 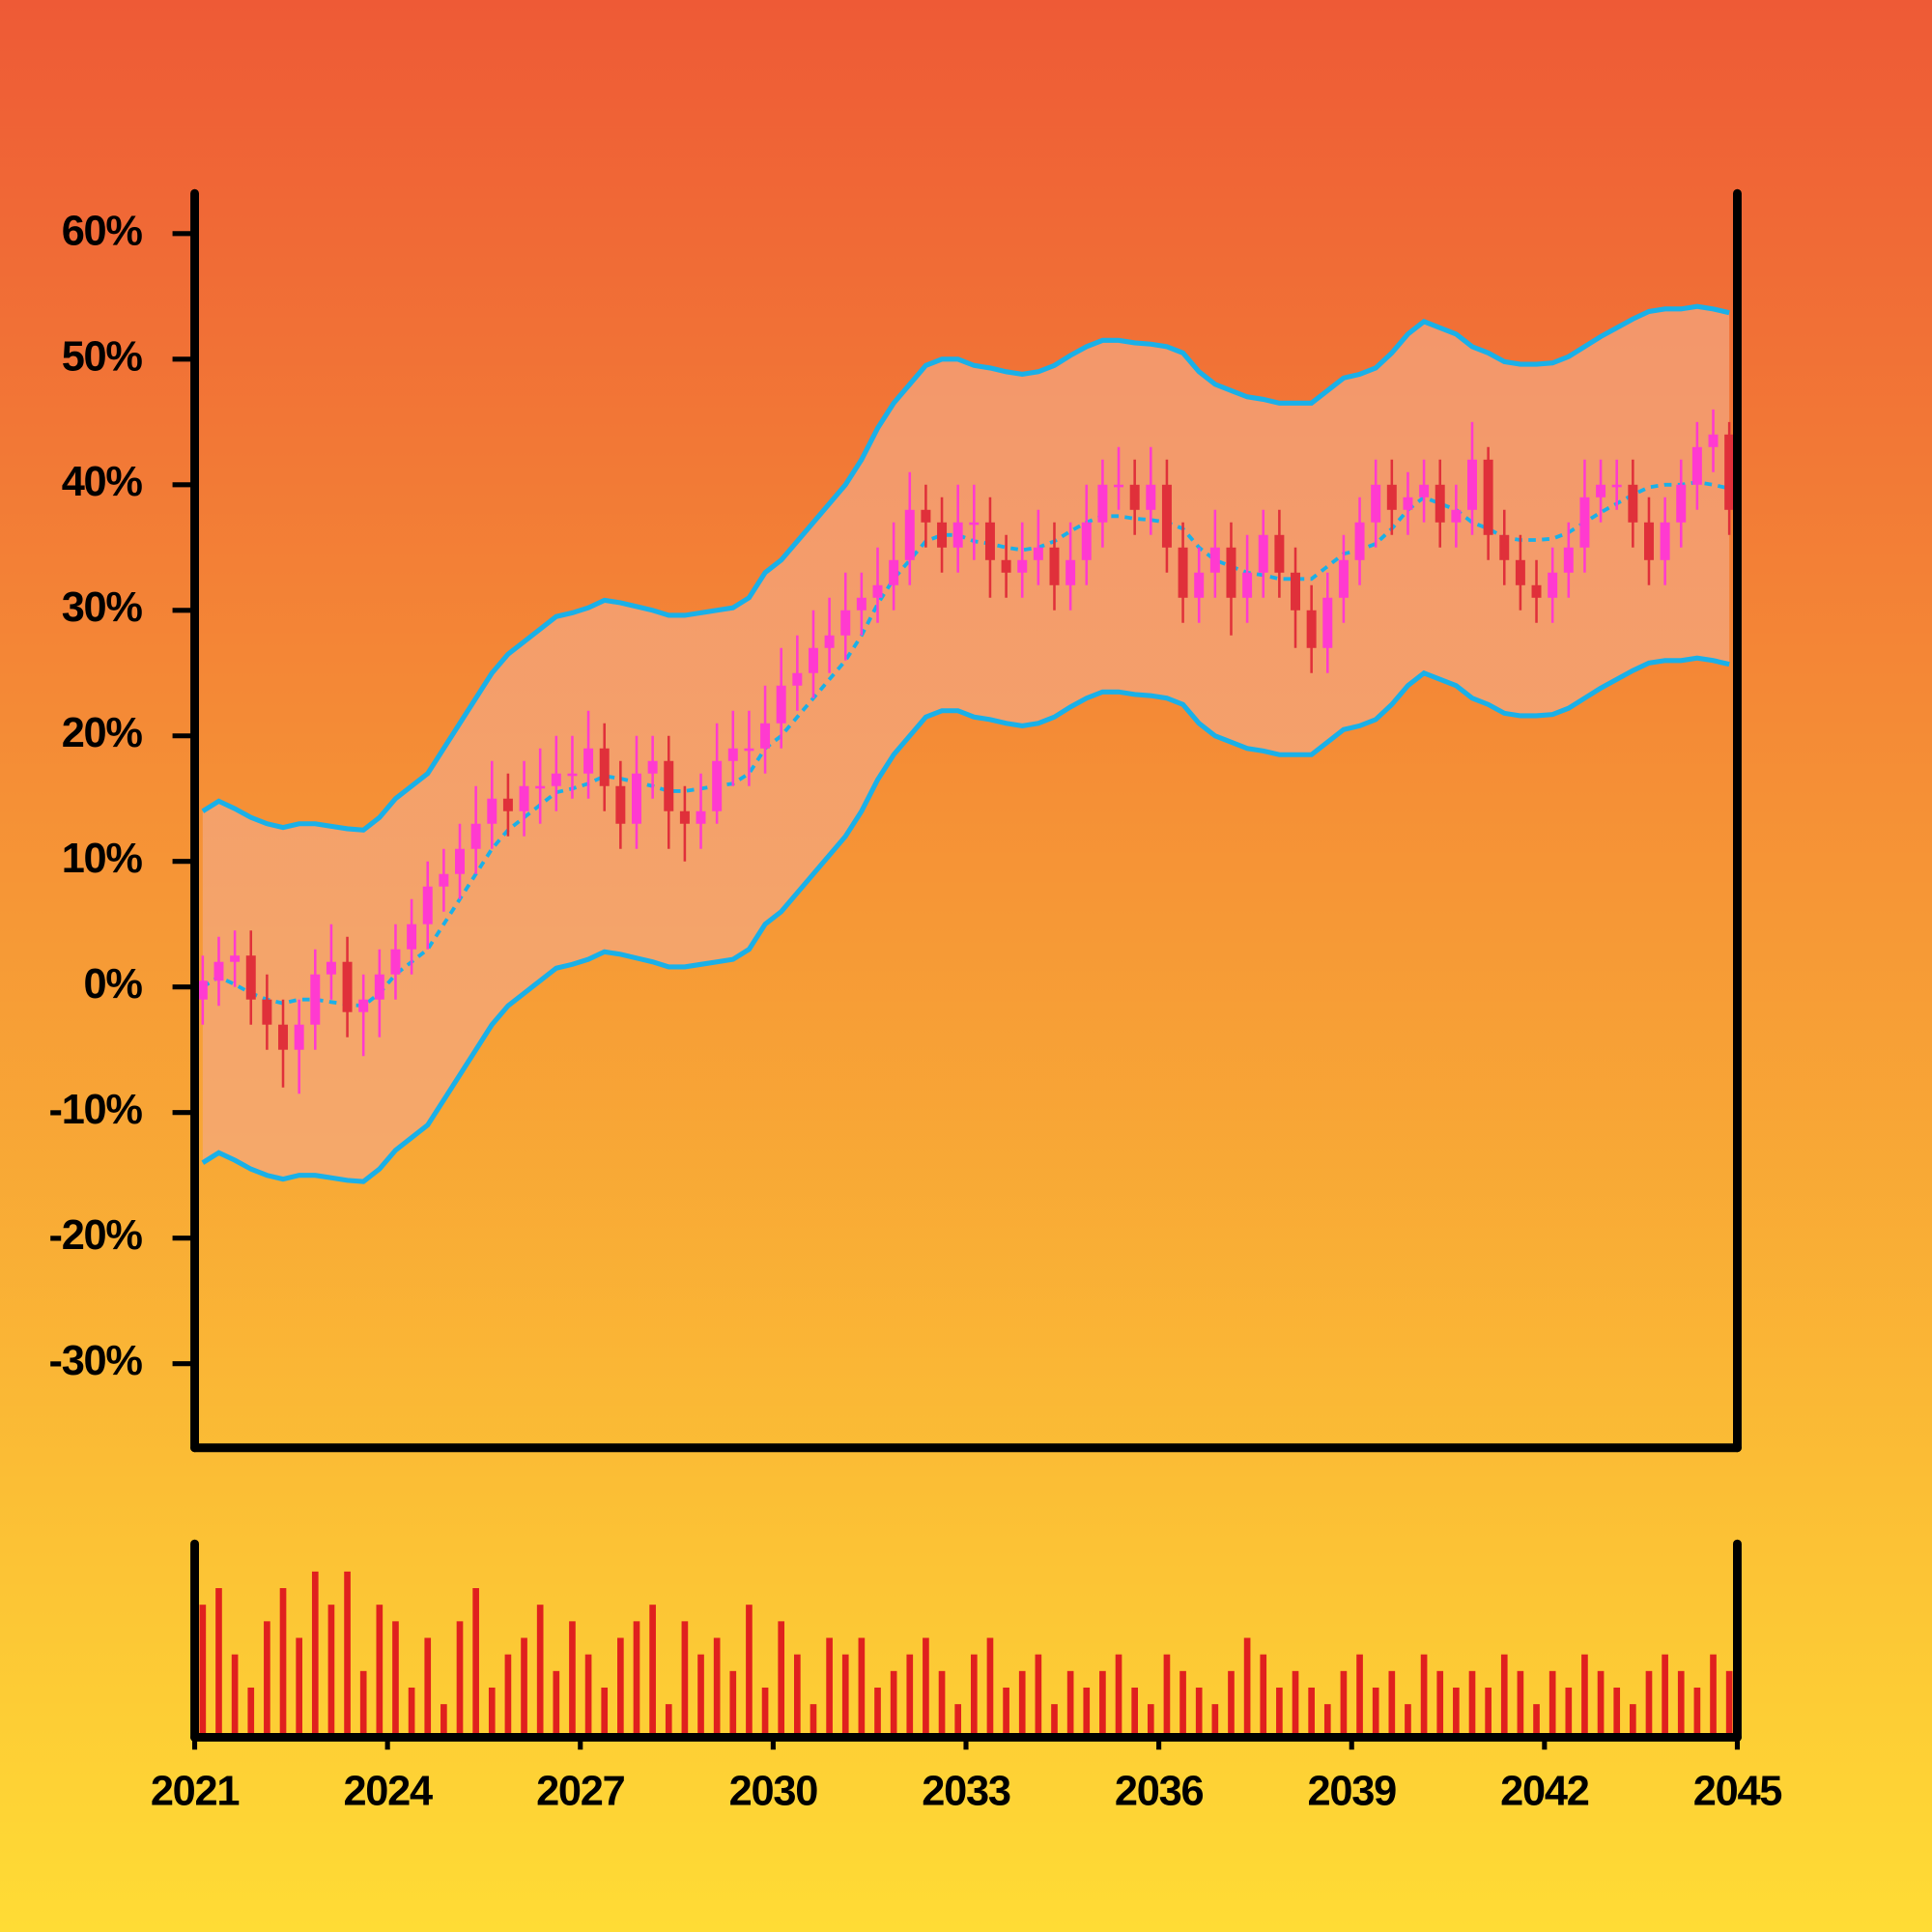 I want to click on y-tick-label: -10%, so click(x=96, y=1110).